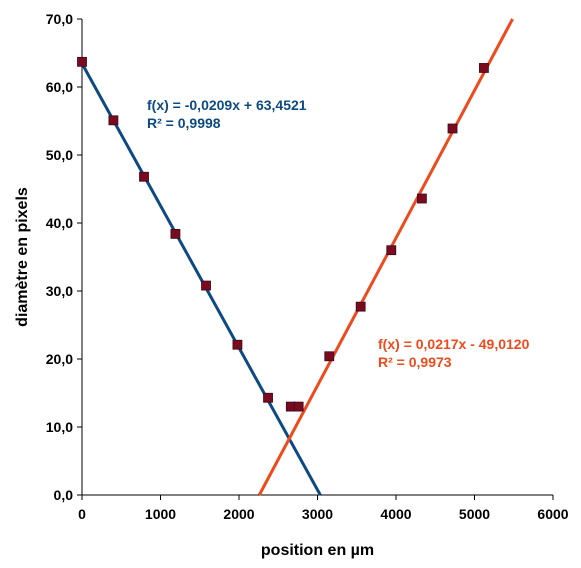 Image resolution: width=581 pixels, height=568 pixels. What do you see at coordinates (317, 514) in the screenshot?
I see `x-tick-label: 3000` at bounding box center [317, 514].